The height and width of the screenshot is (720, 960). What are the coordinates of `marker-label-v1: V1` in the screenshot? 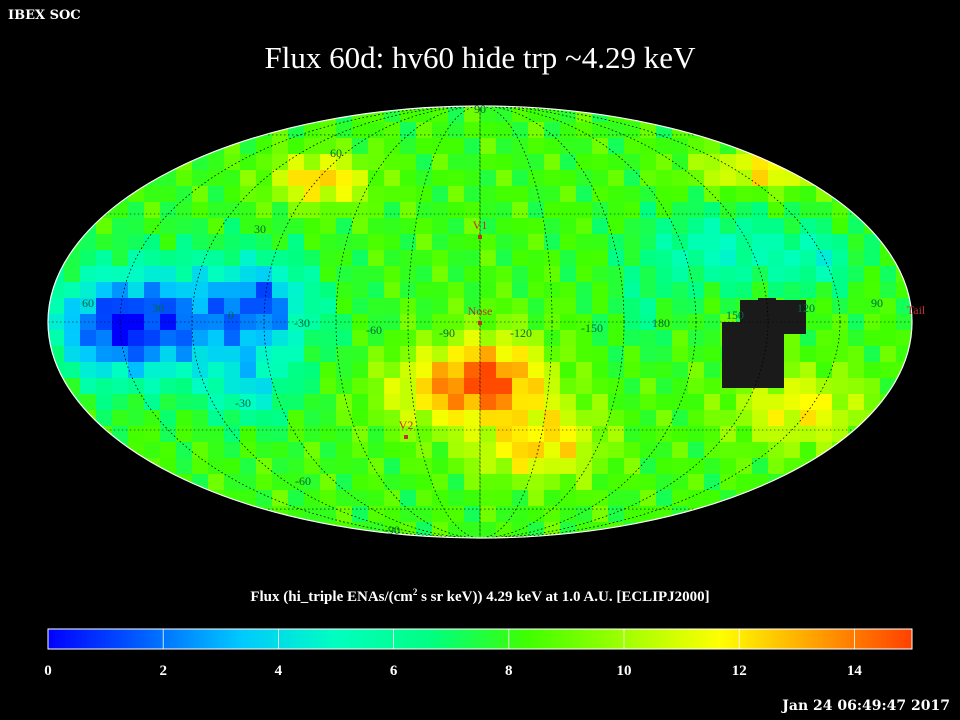 It's located at (480, 225).